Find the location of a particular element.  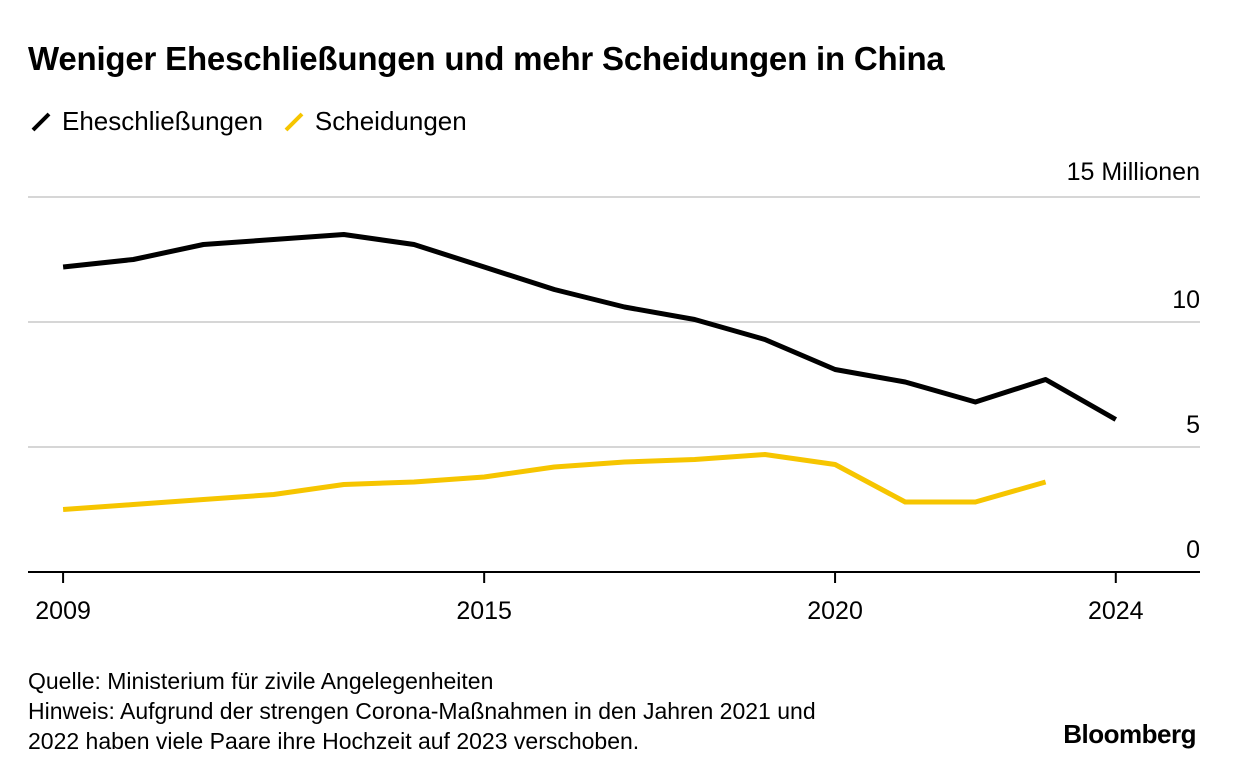

legend-swatch-scheidungen is located at coordinates (294, 121).